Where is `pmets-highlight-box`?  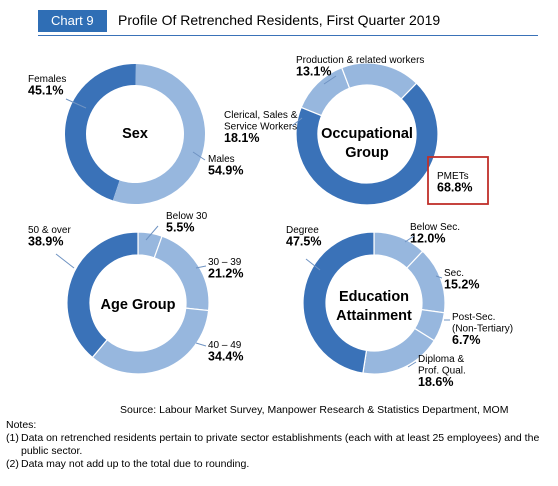 pmets-highlight-box is located at coordinates (458, 180).